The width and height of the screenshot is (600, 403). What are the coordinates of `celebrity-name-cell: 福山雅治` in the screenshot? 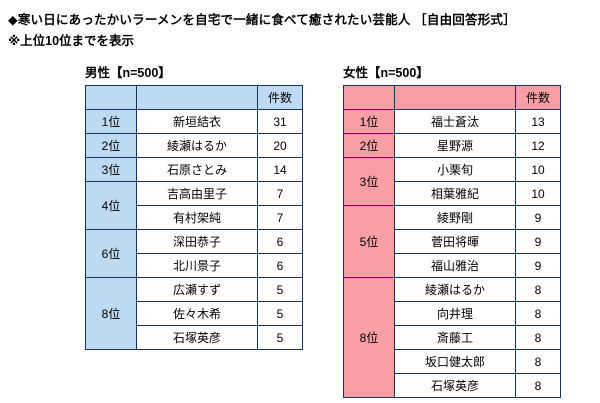 It's located at (455, 265).